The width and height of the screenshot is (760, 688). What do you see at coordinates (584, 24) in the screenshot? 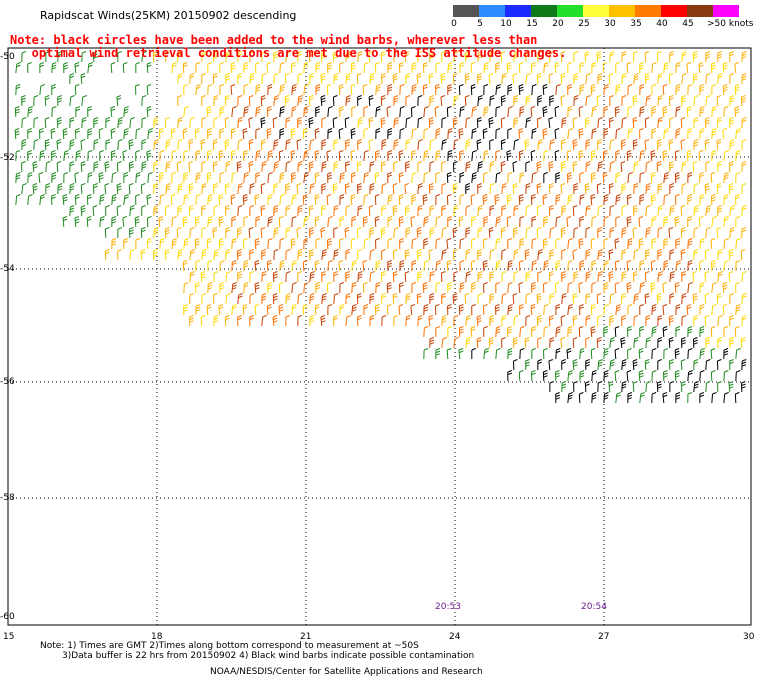
I see `scale-label-5: 25` at bounding box center [584, 24].